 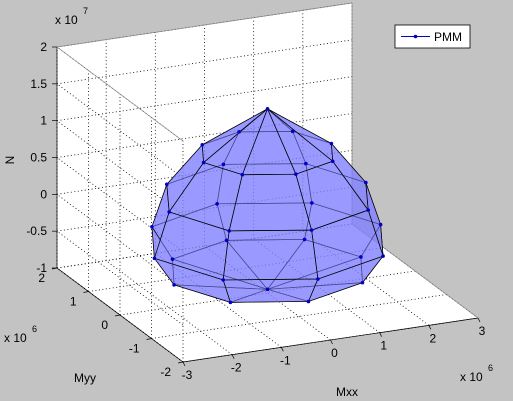 What do you see at coordinates (43, 194) in the screenshot?
I see `z-tick-label: 0` at bounding box center [43, 194].